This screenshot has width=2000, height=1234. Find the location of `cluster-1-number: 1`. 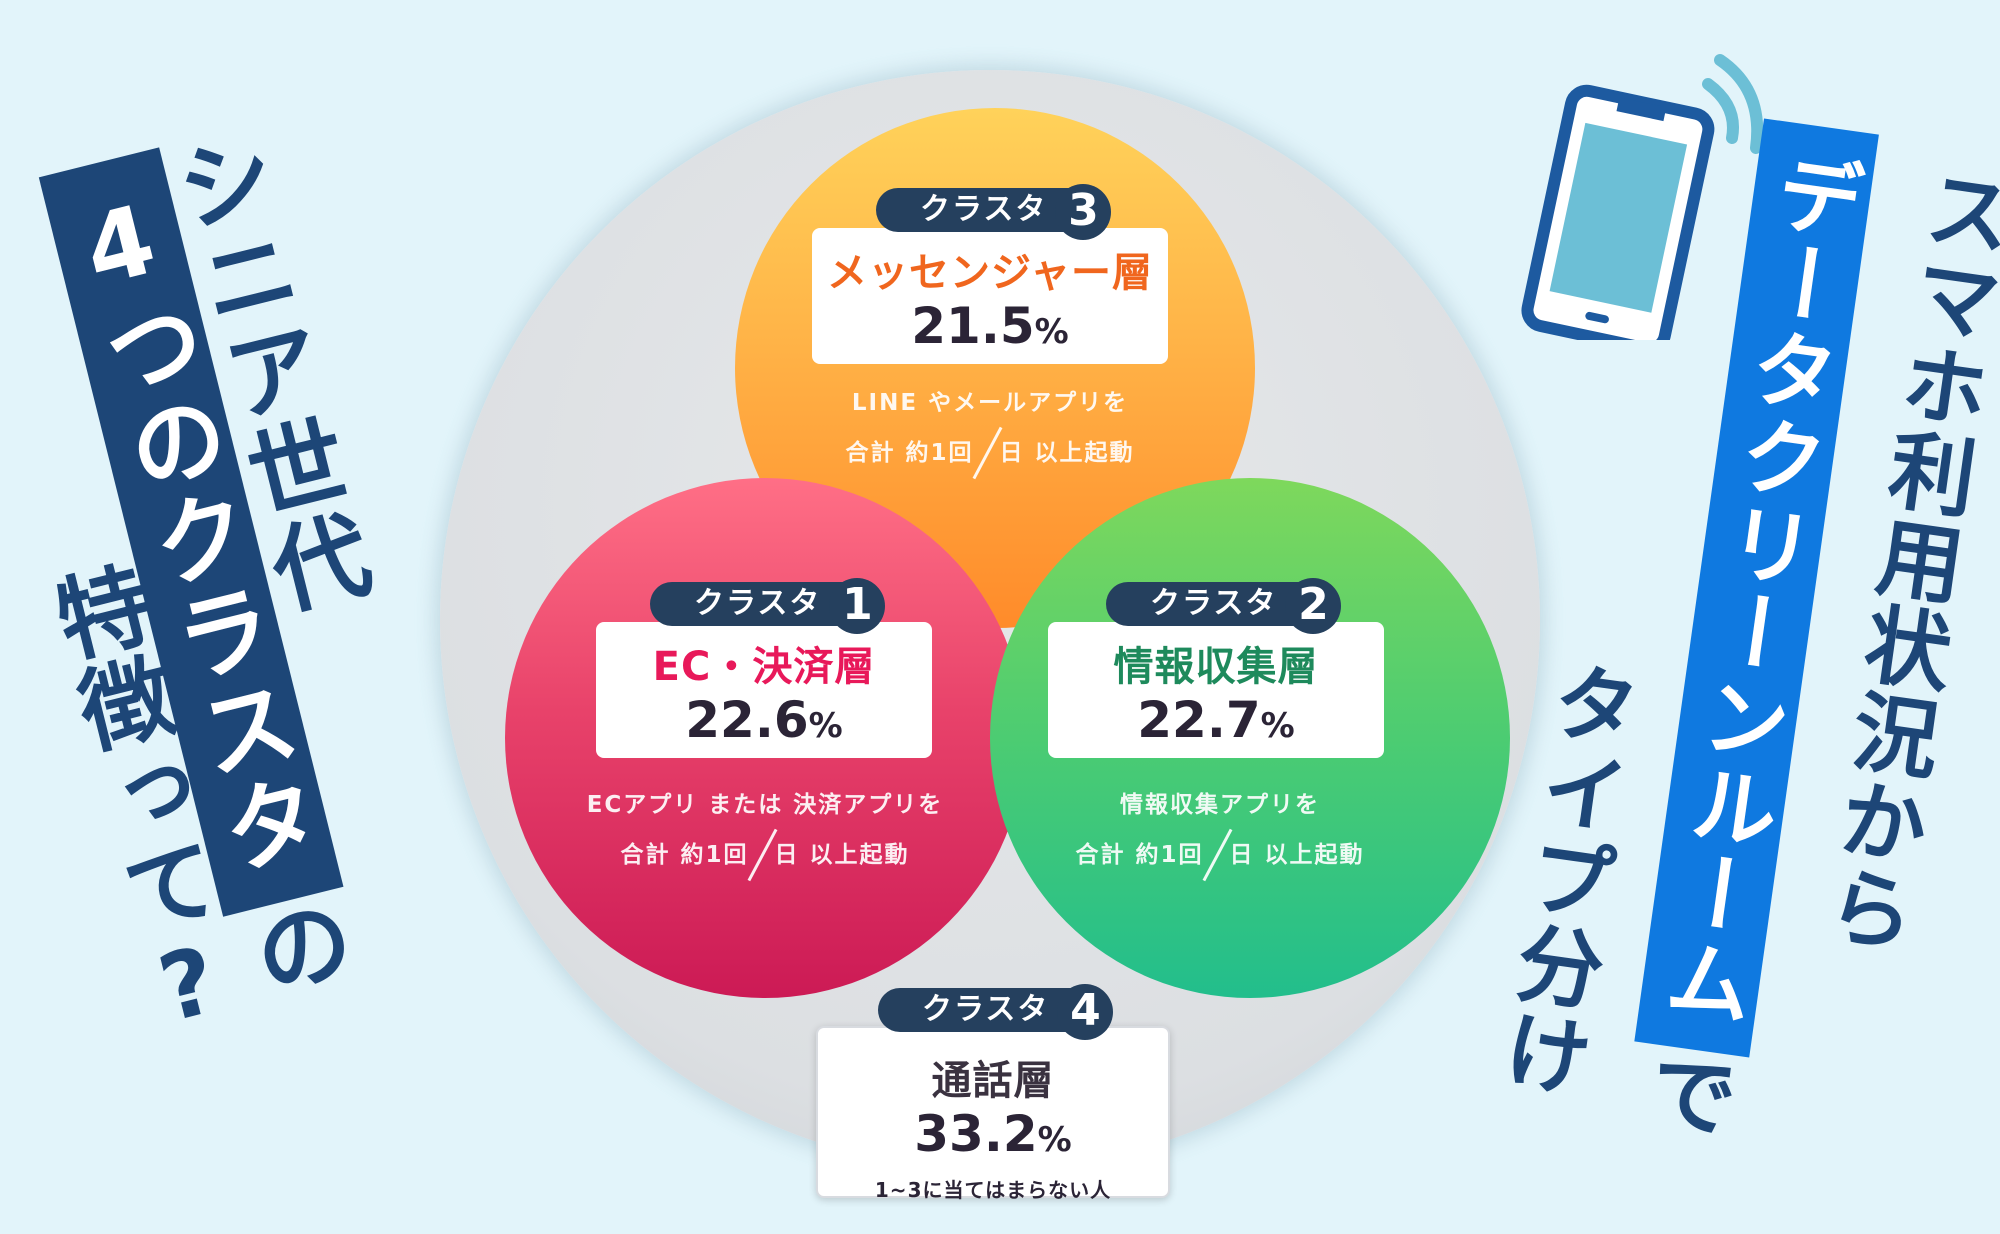

cluster-1-number: 1 is located at coordinates (857, 606).